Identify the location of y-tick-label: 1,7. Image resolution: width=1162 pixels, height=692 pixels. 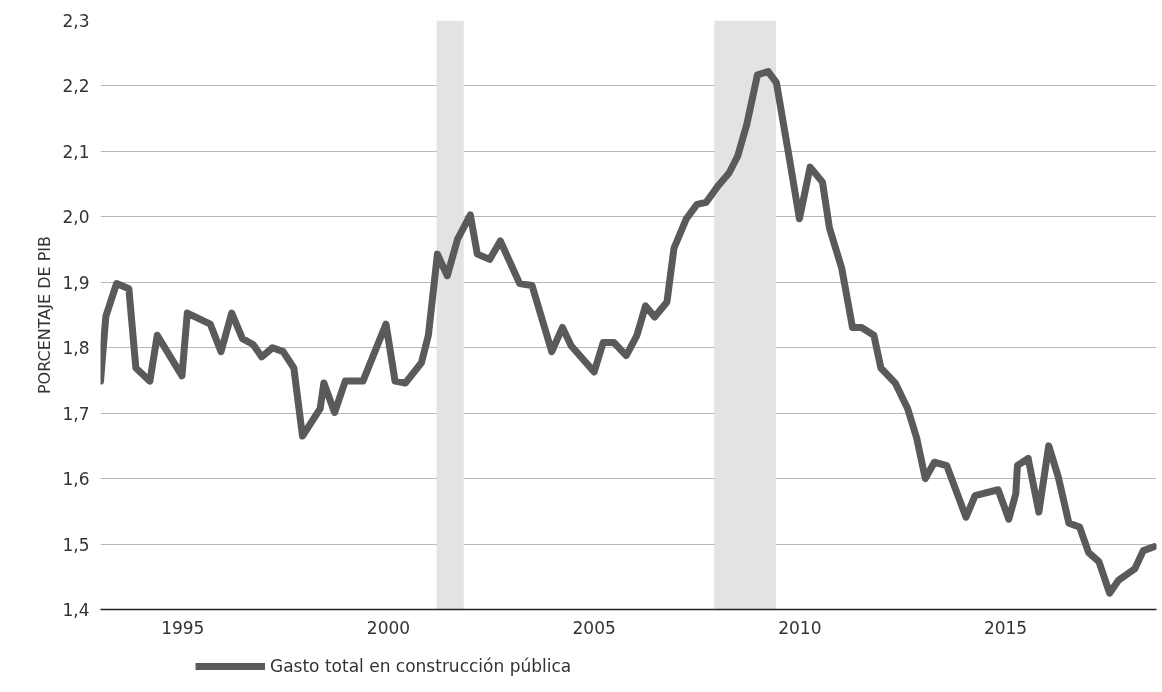
(76, 413).